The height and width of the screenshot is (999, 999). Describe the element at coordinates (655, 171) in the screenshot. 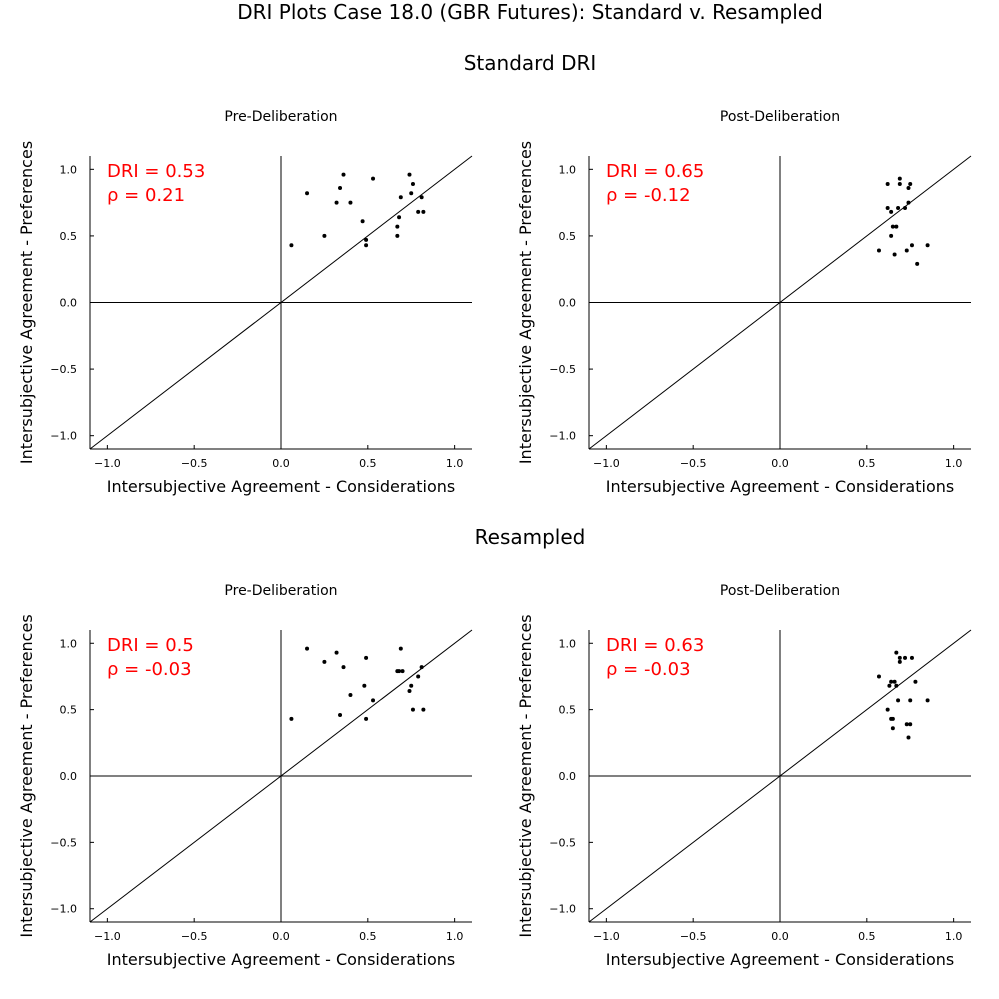

I see `dri-annotation: DRI = 0.65` at that location.